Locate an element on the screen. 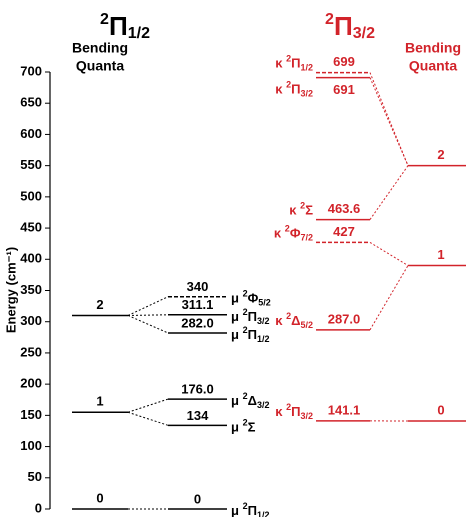 The height and width of the screenshot is (517, 474). term-label: μ 2Δ3/2 is located at coordinates (250, 401).